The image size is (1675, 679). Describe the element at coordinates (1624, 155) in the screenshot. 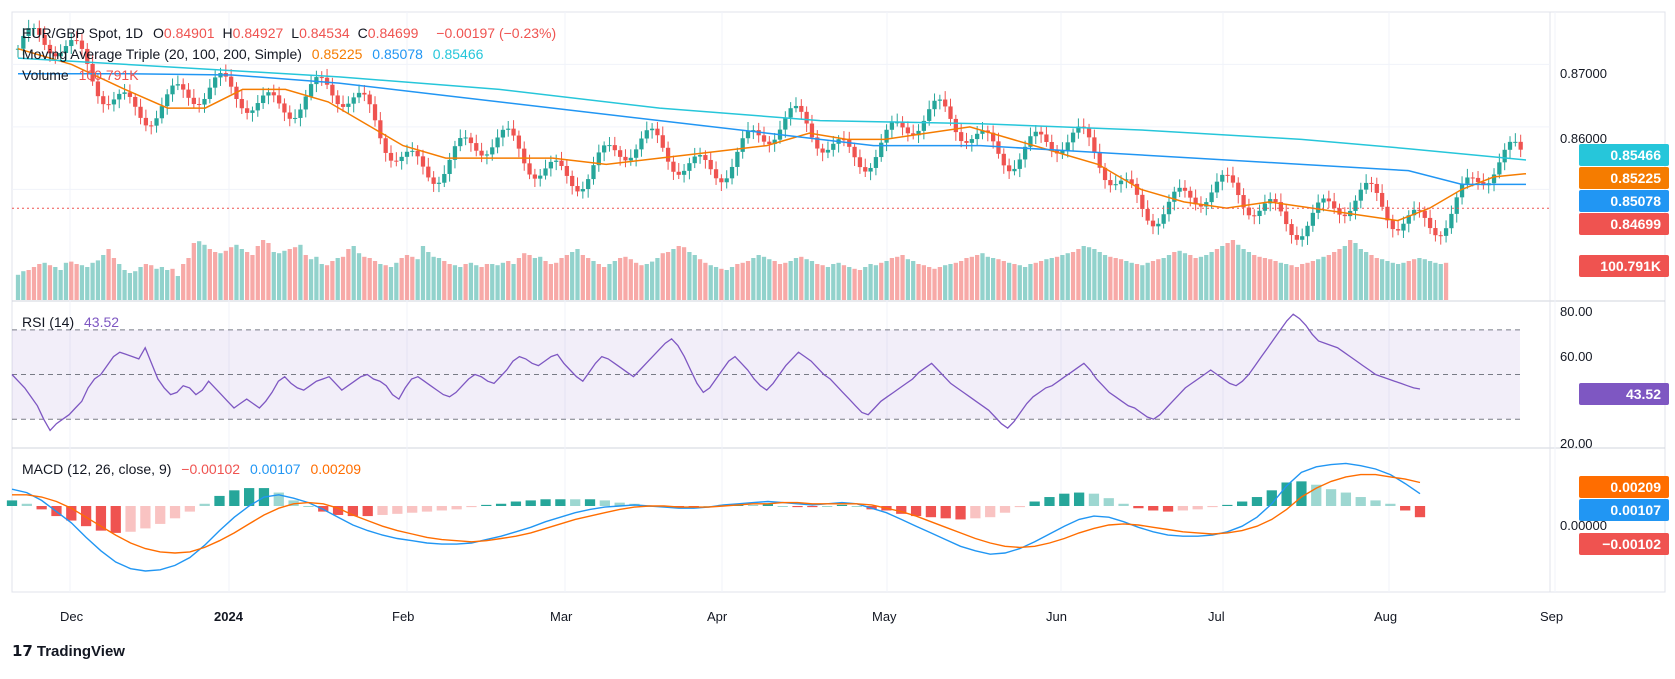

I see `ma200-badge: 0.85466` at that location.